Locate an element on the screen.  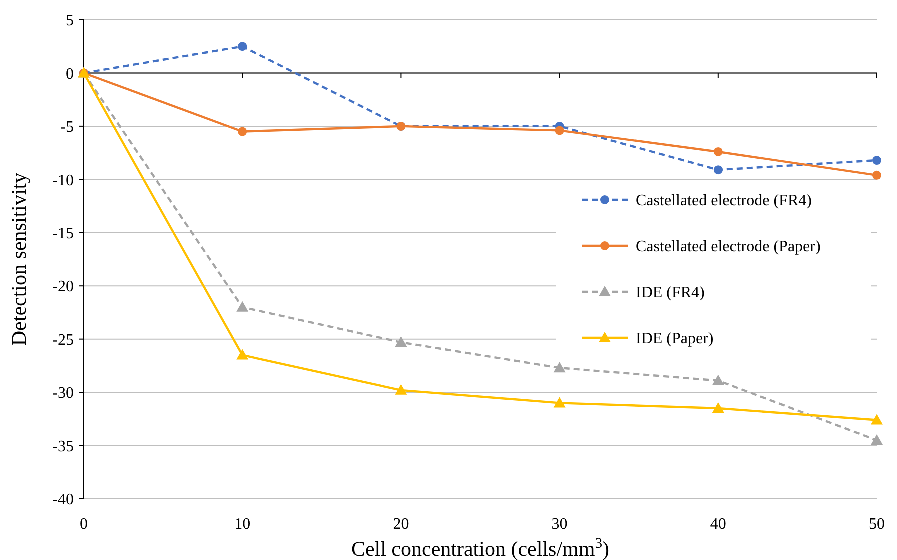
y-tick-label: -30 is located at coordinates (63, 393).